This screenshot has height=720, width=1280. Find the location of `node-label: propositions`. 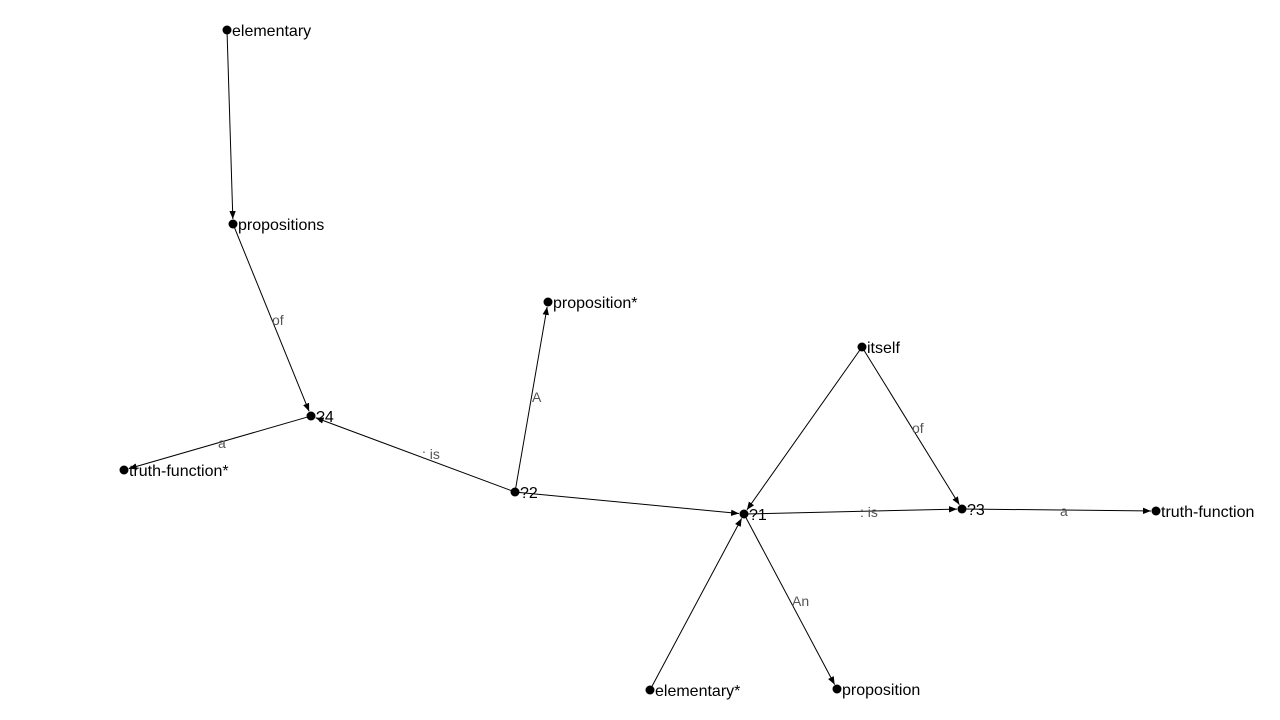

node-label: propositions is located at coordinates (281, 225).